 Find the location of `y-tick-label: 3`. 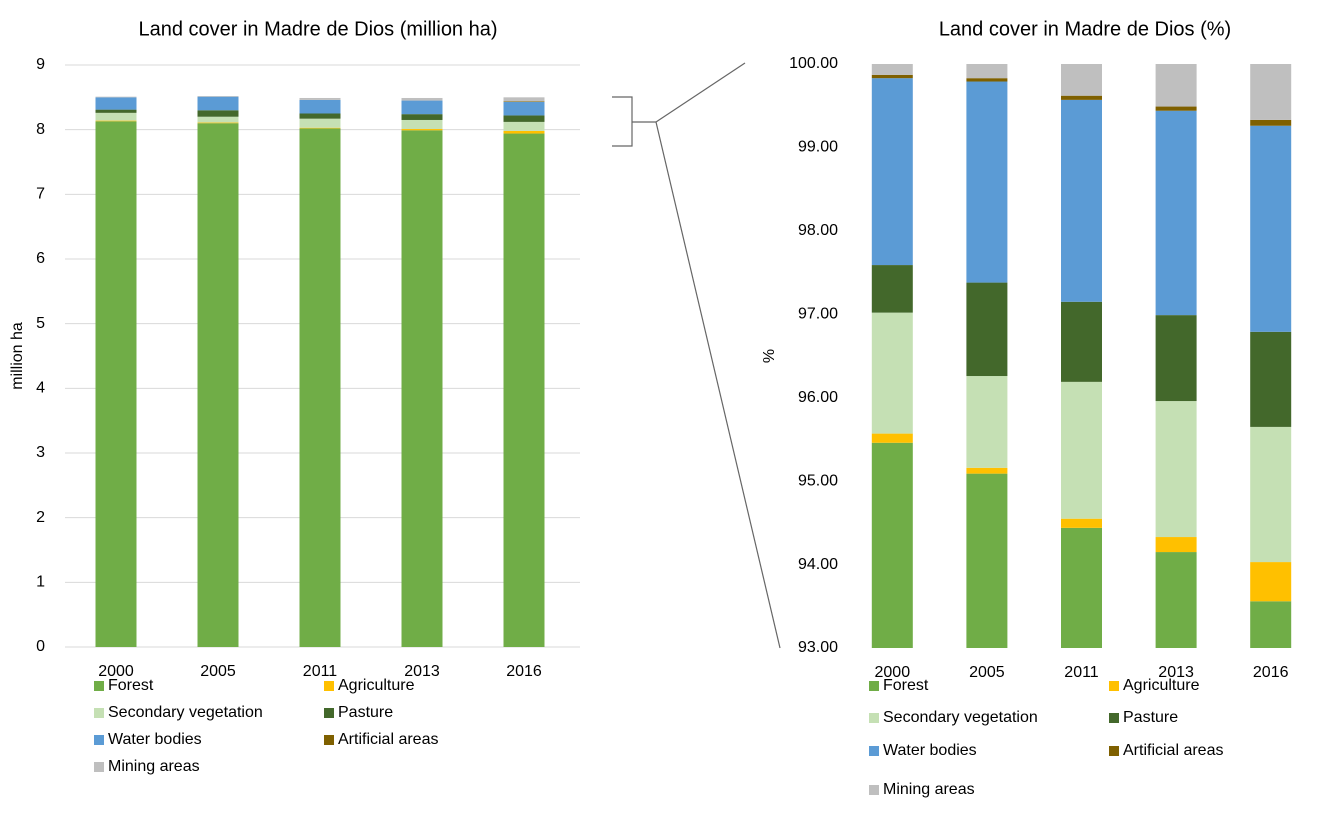

y-tick-label: 3 is located at coordinates (40, 452).